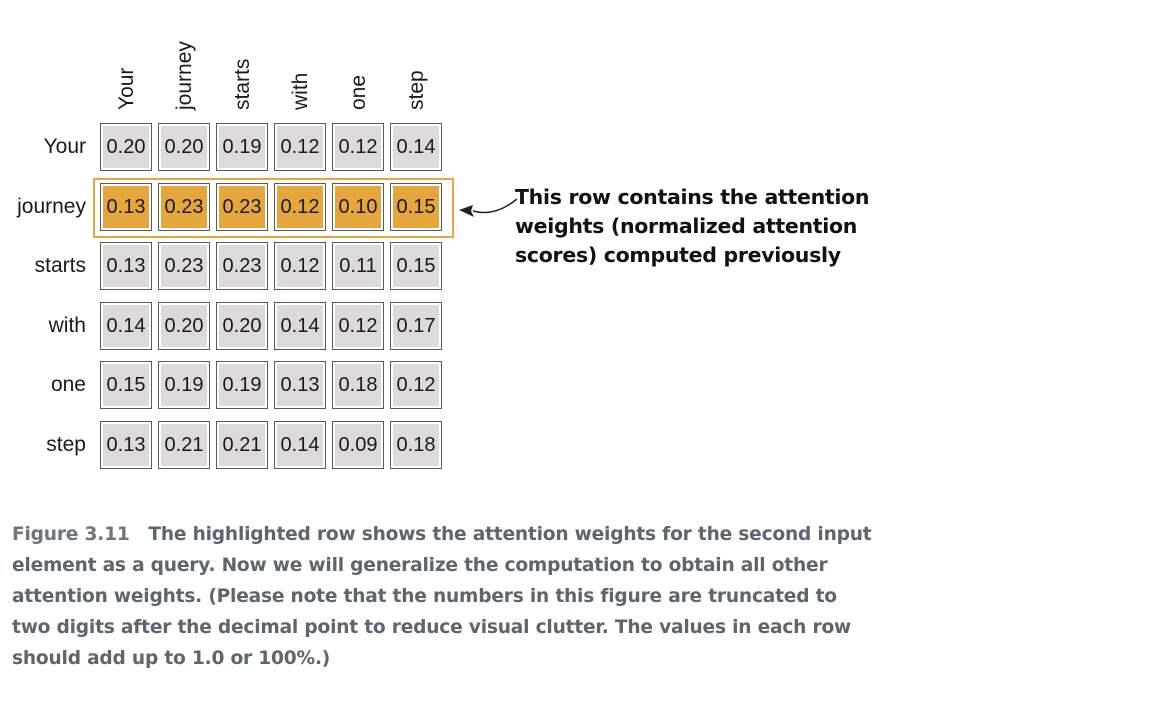 Image resolution: width=1172 pixels, height=702 pixels. I want to click on column-header: journey, so click(185, 56).